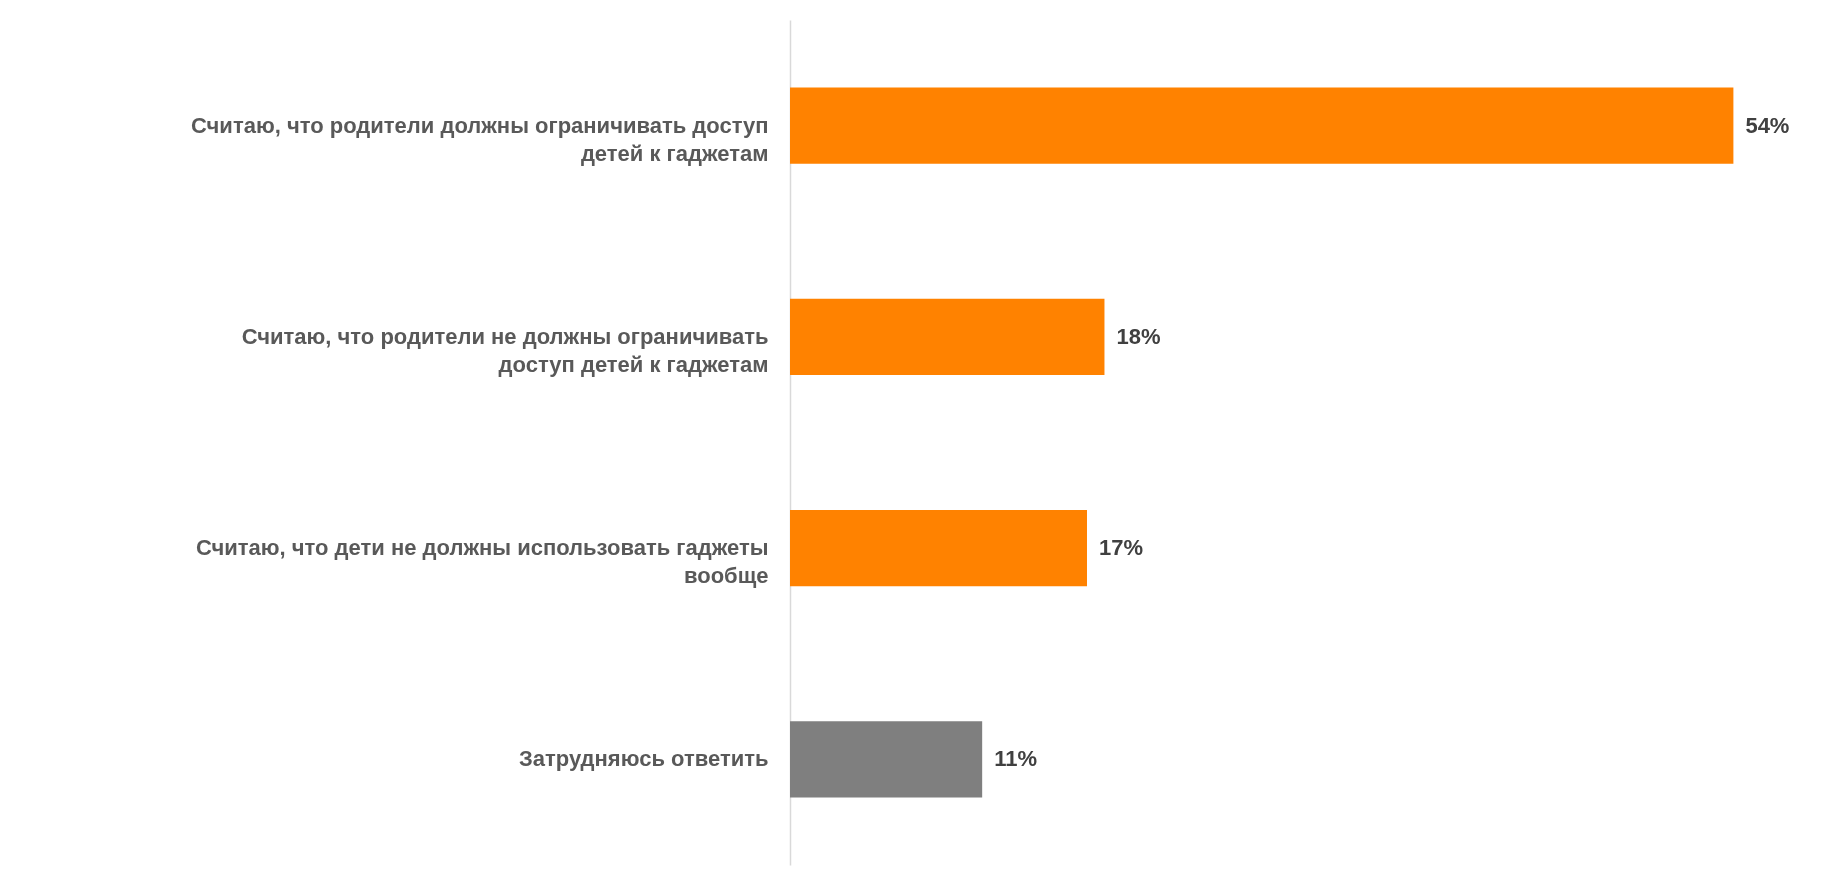 Image resolution: width=1844 pixels, height=889 pixels. Describe the element at coordinates (1121, 548) in the screenshot. I see `data-label: 17%` at that location.